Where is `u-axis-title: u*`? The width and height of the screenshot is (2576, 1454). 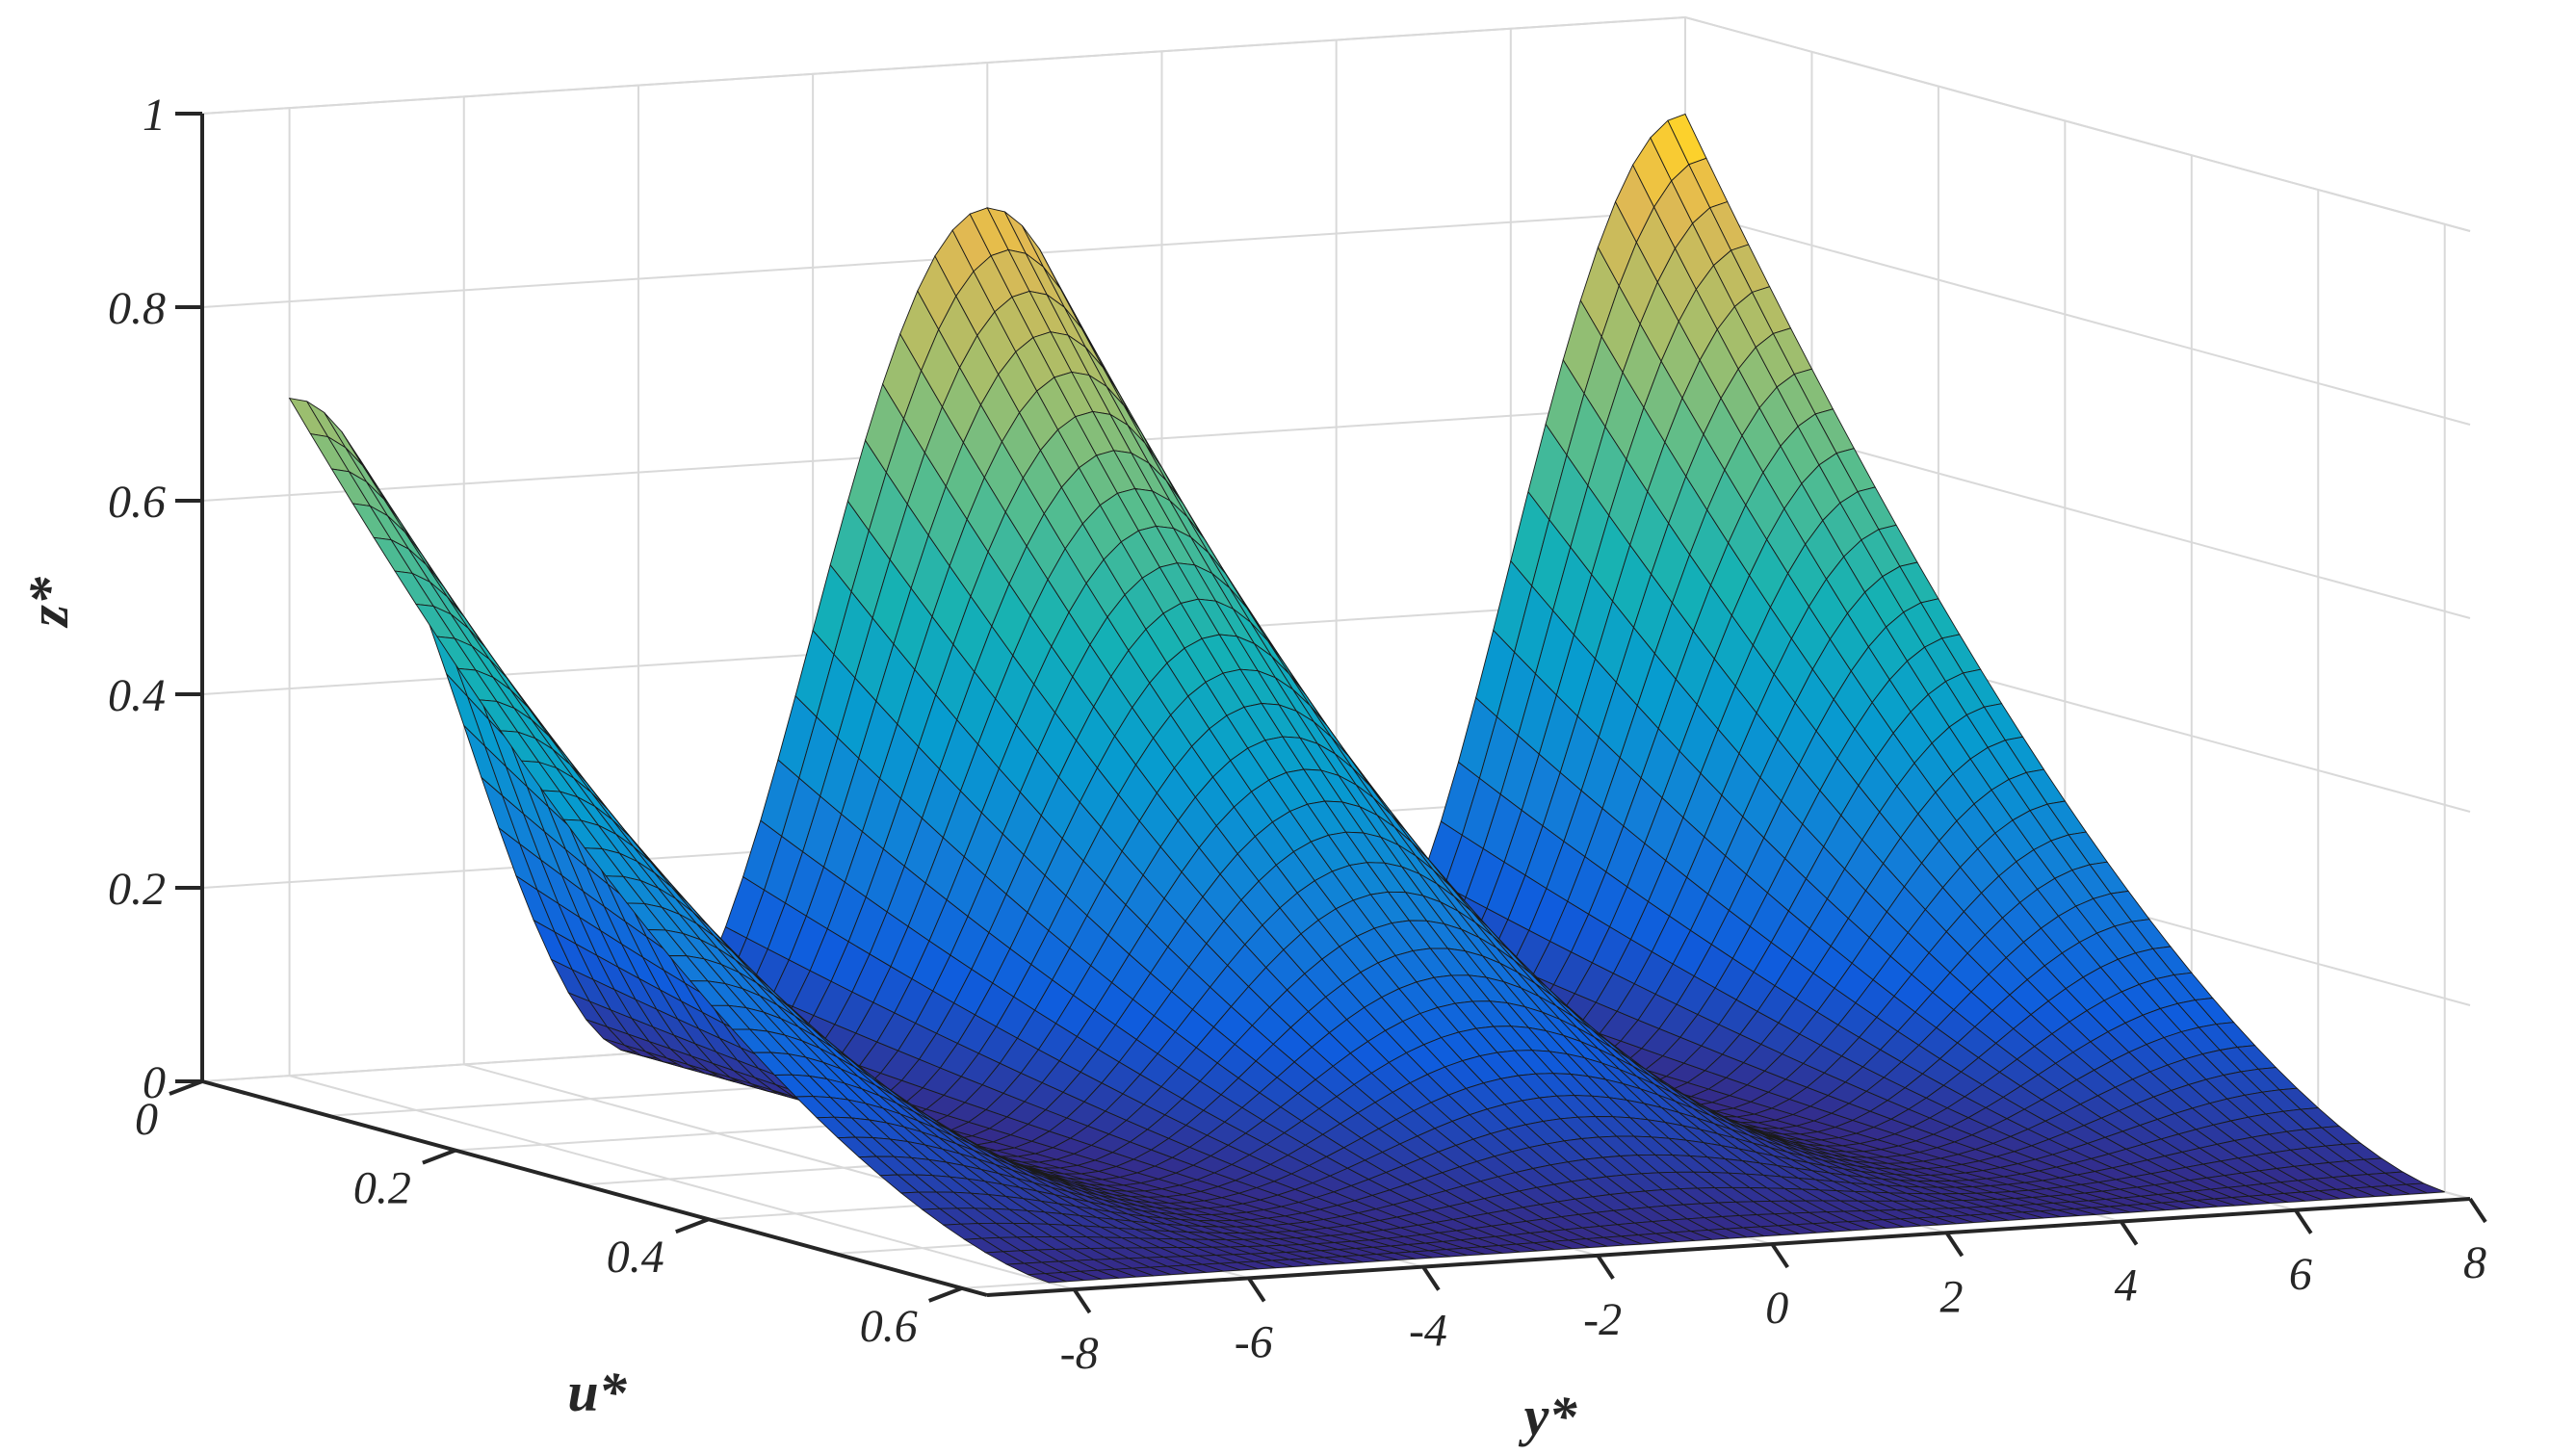
u-axis-title: u* is located at coordinates (597, 1392).